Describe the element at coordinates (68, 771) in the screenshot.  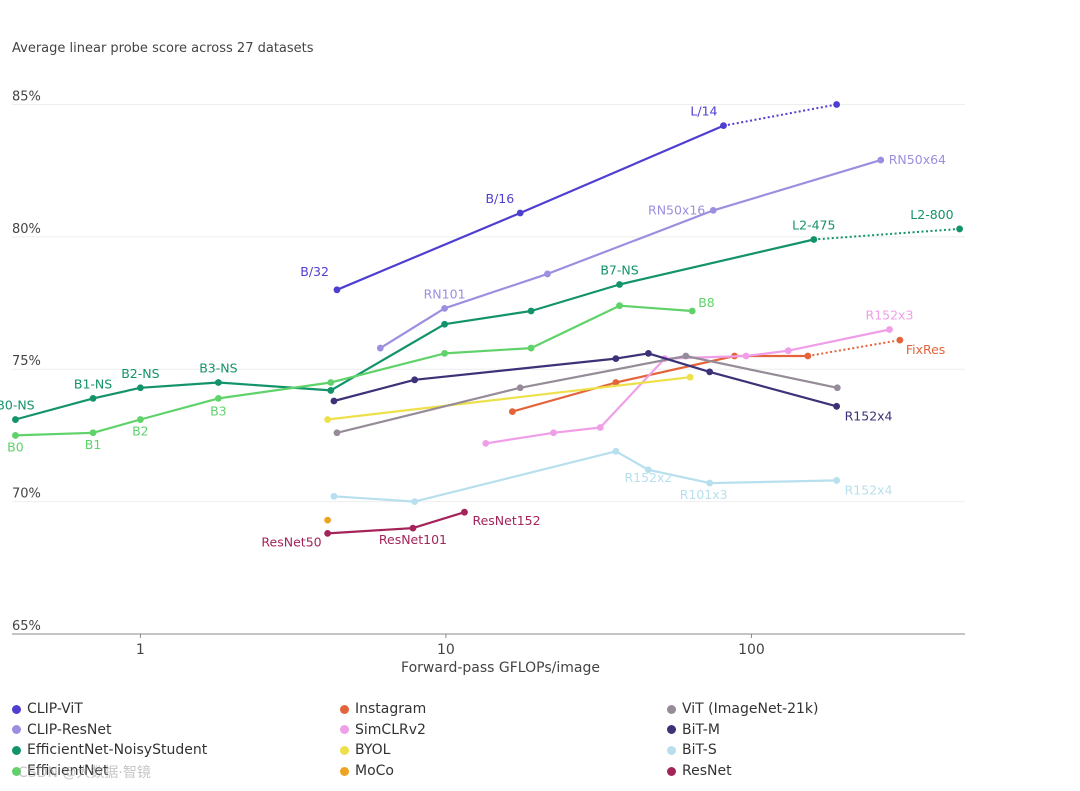
I see `legend-label: EfficientNet` at that location.